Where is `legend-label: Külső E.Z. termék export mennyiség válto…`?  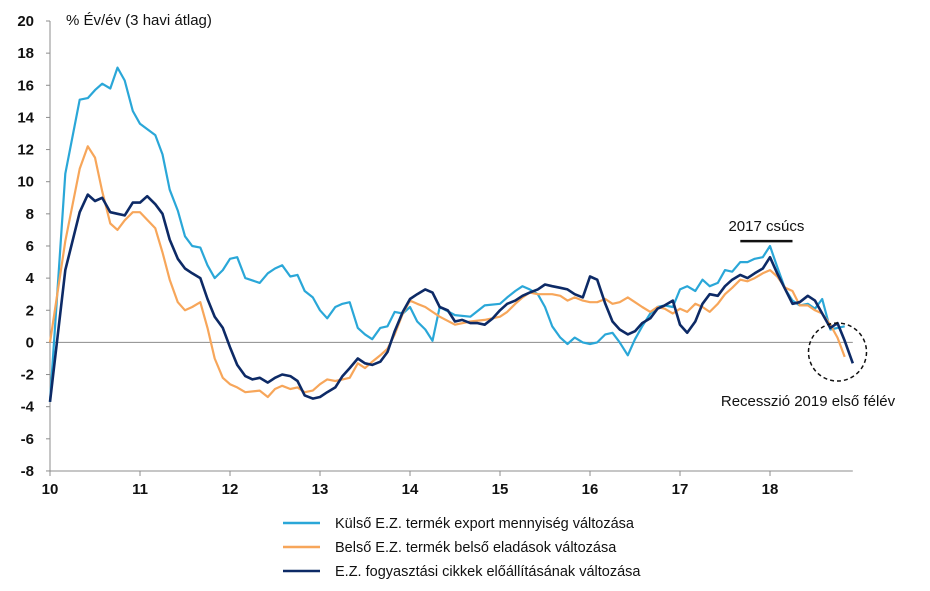 legend-label: Külső E.Z. termék export mennyiség válto… is located at coordinates (485, 524).